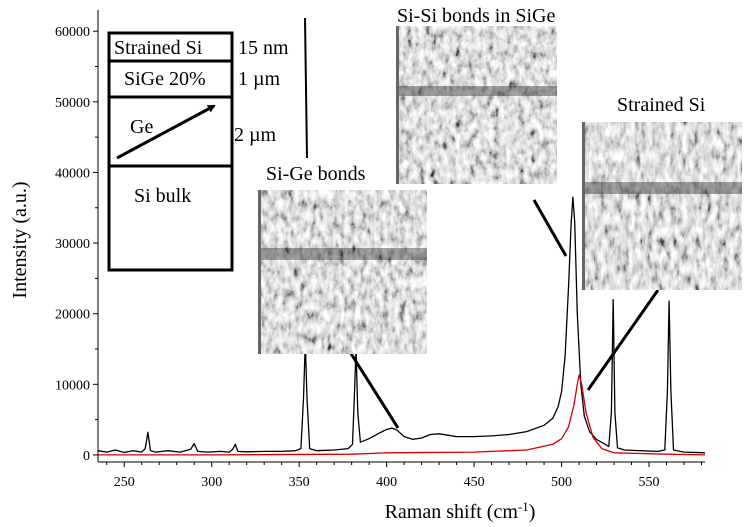  What do you see at coordinates (623, 340) in the screenshot?
I see `pointer-strained-si` at bounding box center [623, 340].